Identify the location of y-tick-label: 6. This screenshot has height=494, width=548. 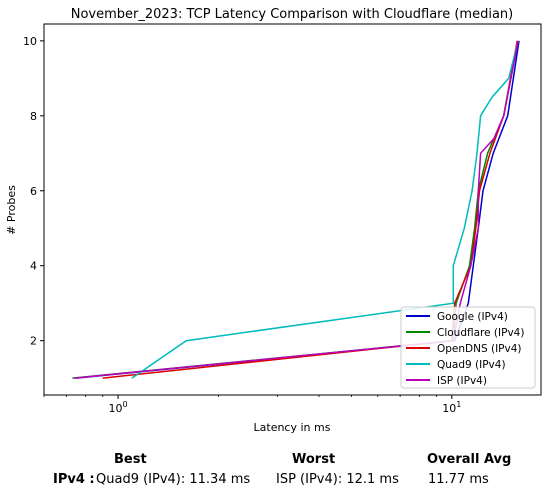
(33, 191).